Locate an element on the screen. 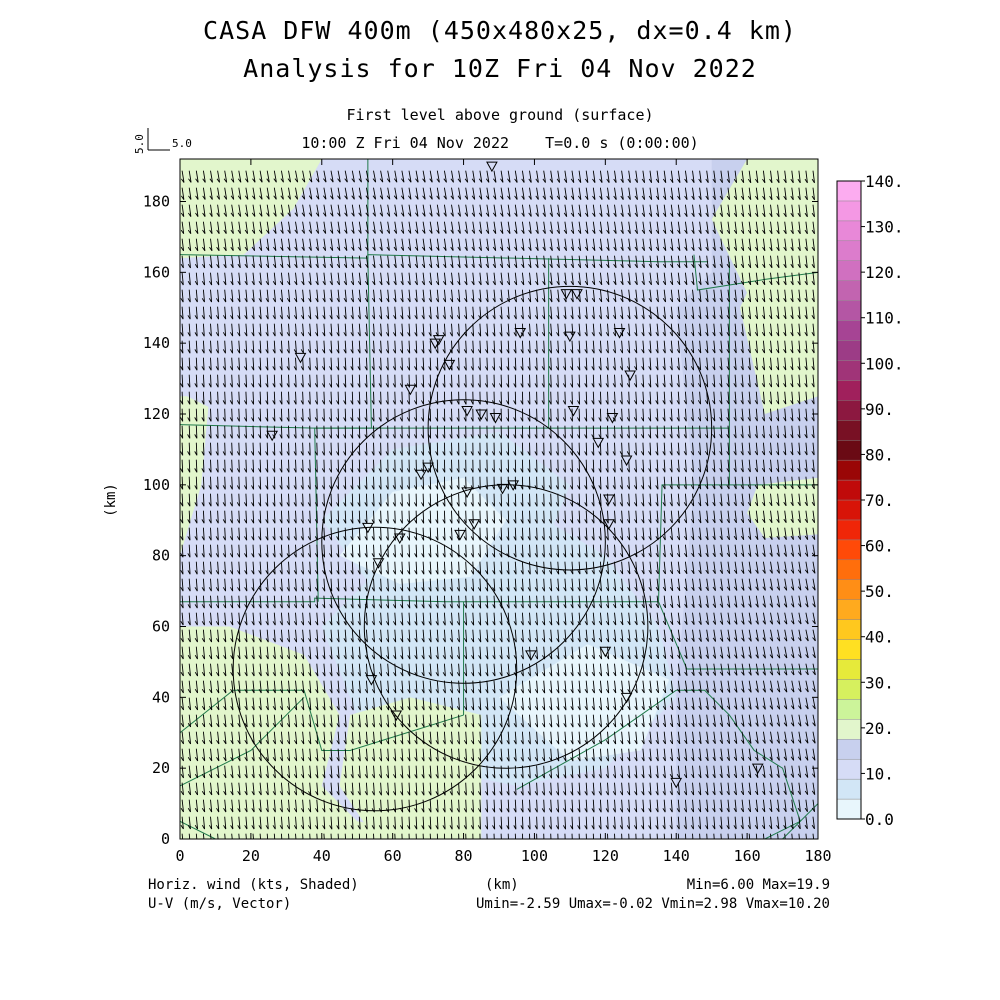  x-tick-label: 180 is located at coordinates (817, 856).